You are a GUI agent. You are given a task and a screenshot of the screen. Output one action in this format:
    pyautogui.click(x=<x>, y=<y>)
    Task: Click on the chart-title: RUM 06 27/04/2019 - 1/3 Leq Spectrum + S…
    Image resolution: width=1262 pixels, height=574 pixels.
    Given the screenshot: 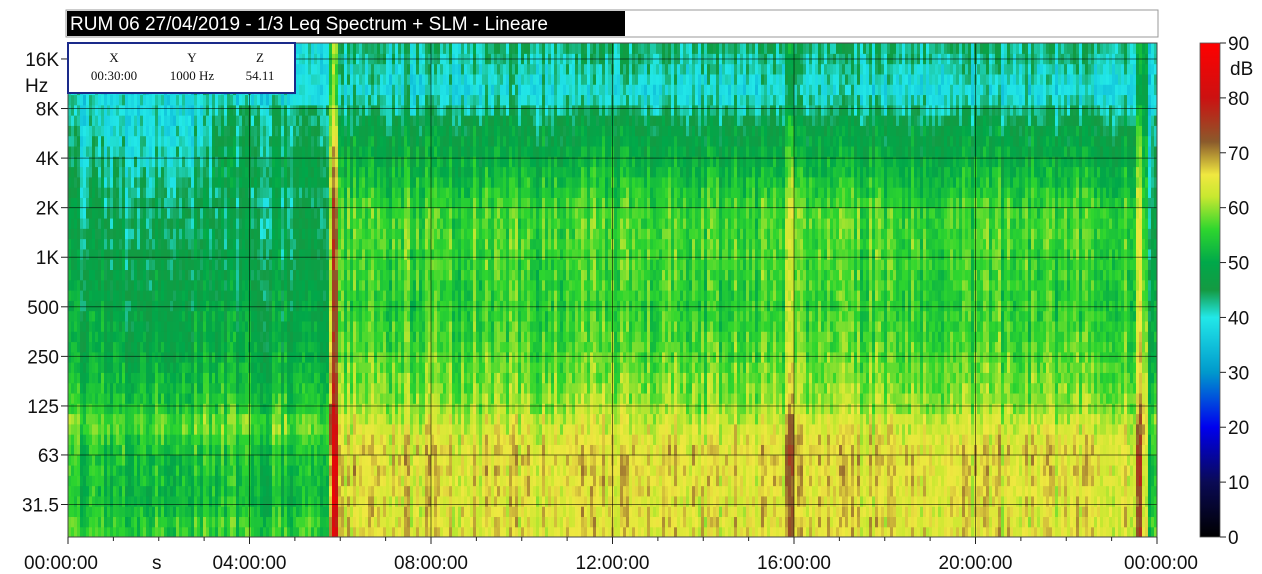 What is the action you would take?
    pyautogui.click(x=309, y=24)
    